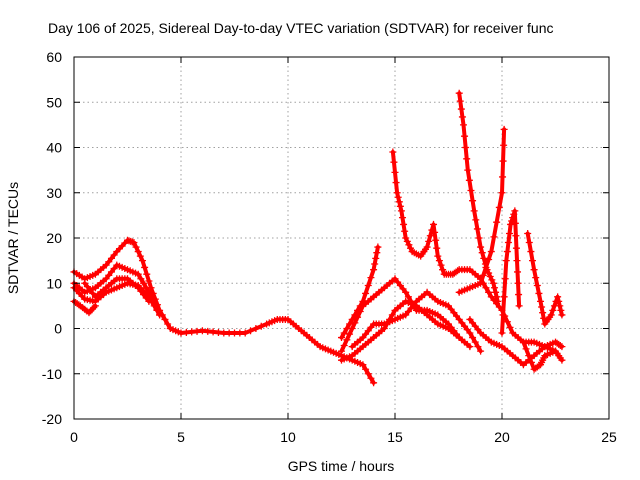 This screenshot has width=640, height=480. I want to click on y-tick-label: 50, so click(54, 102).